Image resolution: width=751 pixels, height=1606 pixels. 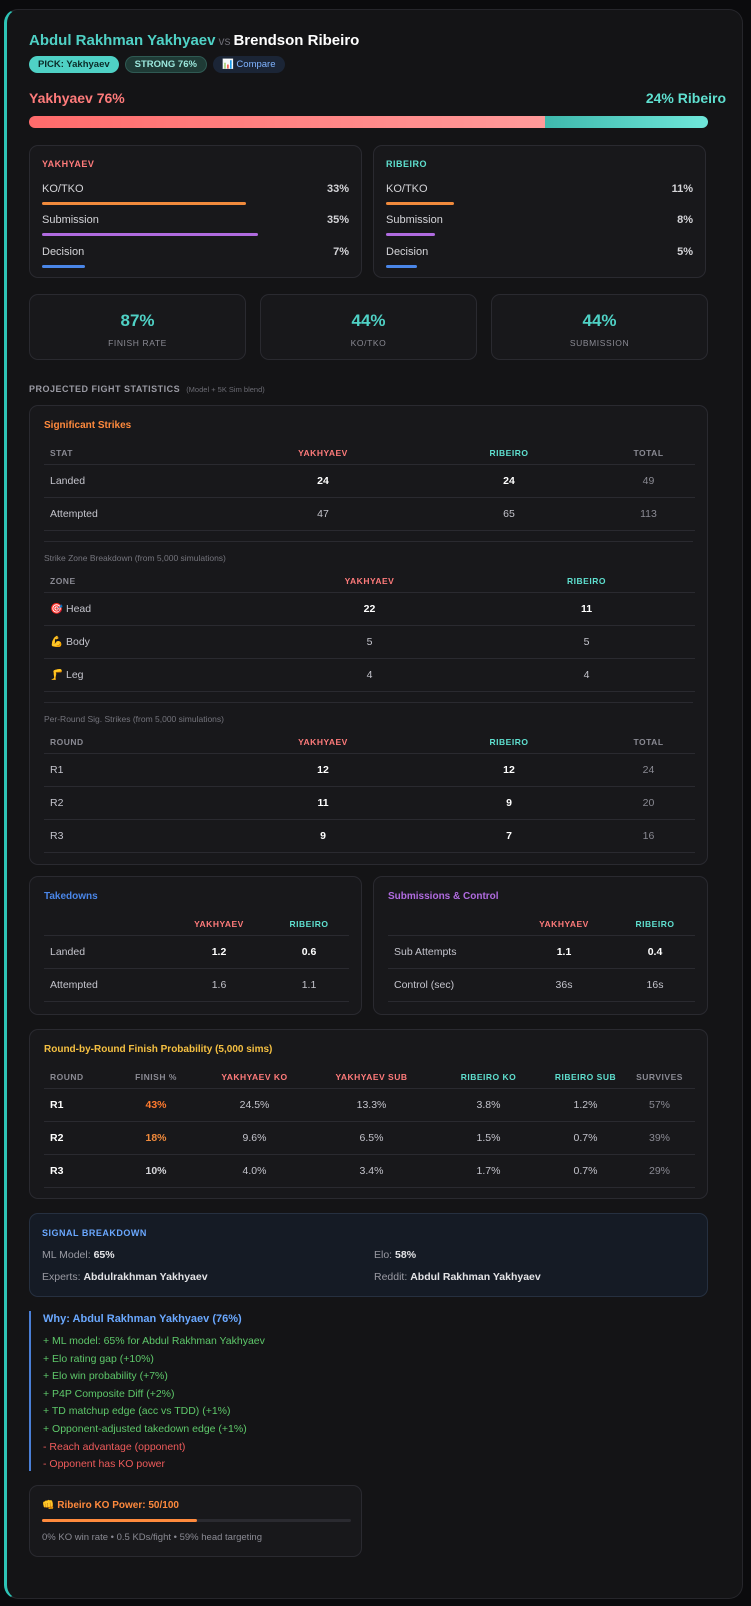 I want to click on finish-method-value: 35%, so click(x=337, y=220).